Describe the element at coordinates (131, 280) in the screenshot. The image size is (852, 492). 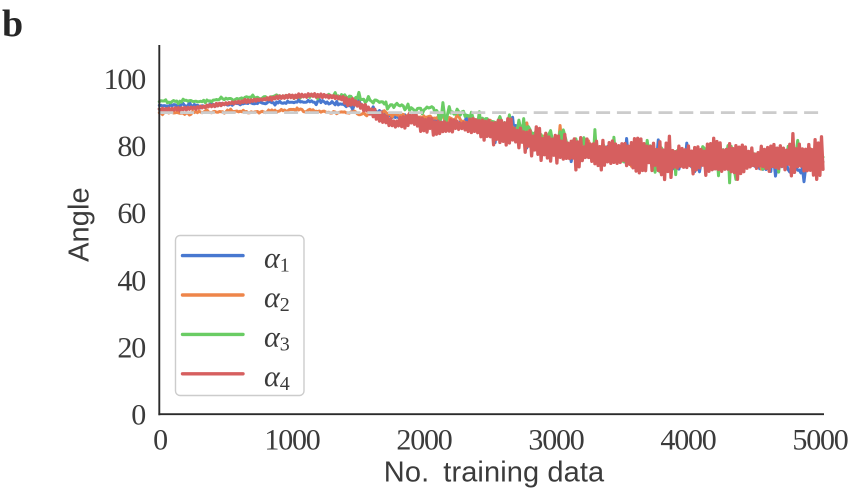
I see `svg-text: 40` at that location.